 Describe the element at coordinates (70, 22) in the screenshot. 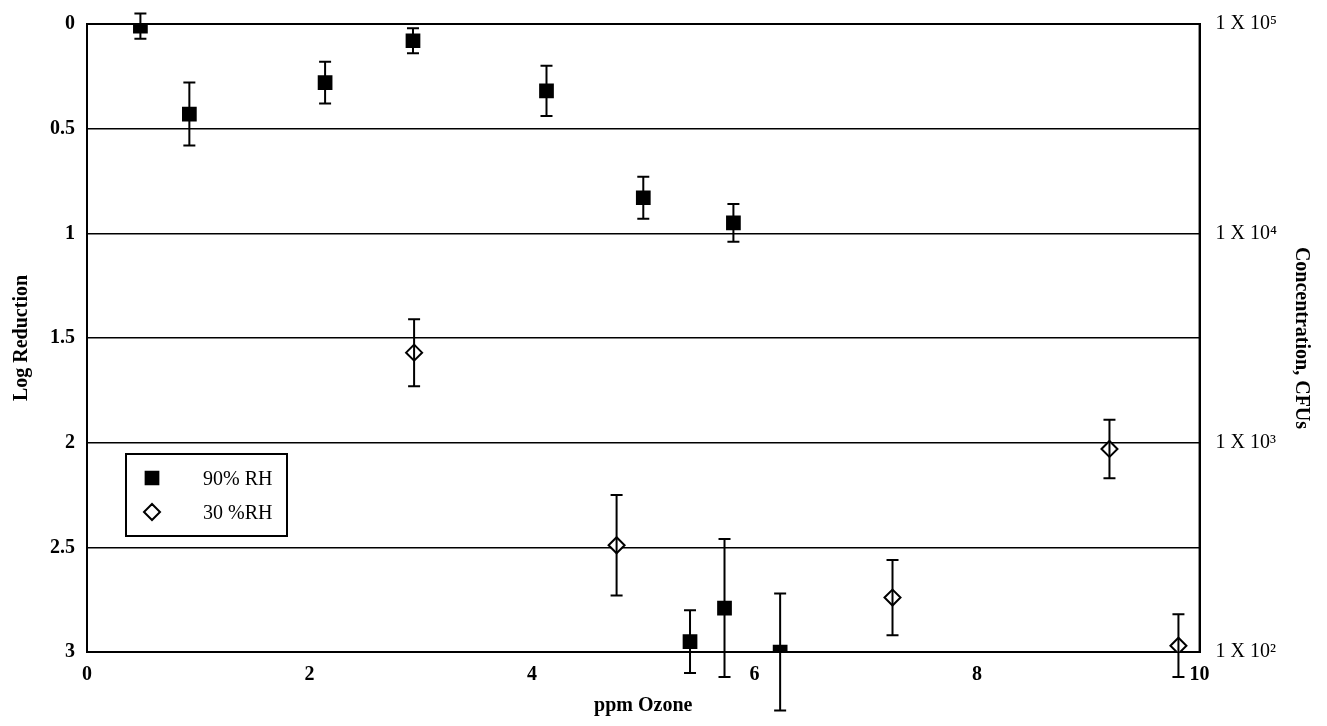

I see `y-tick-label: 0` at that location.